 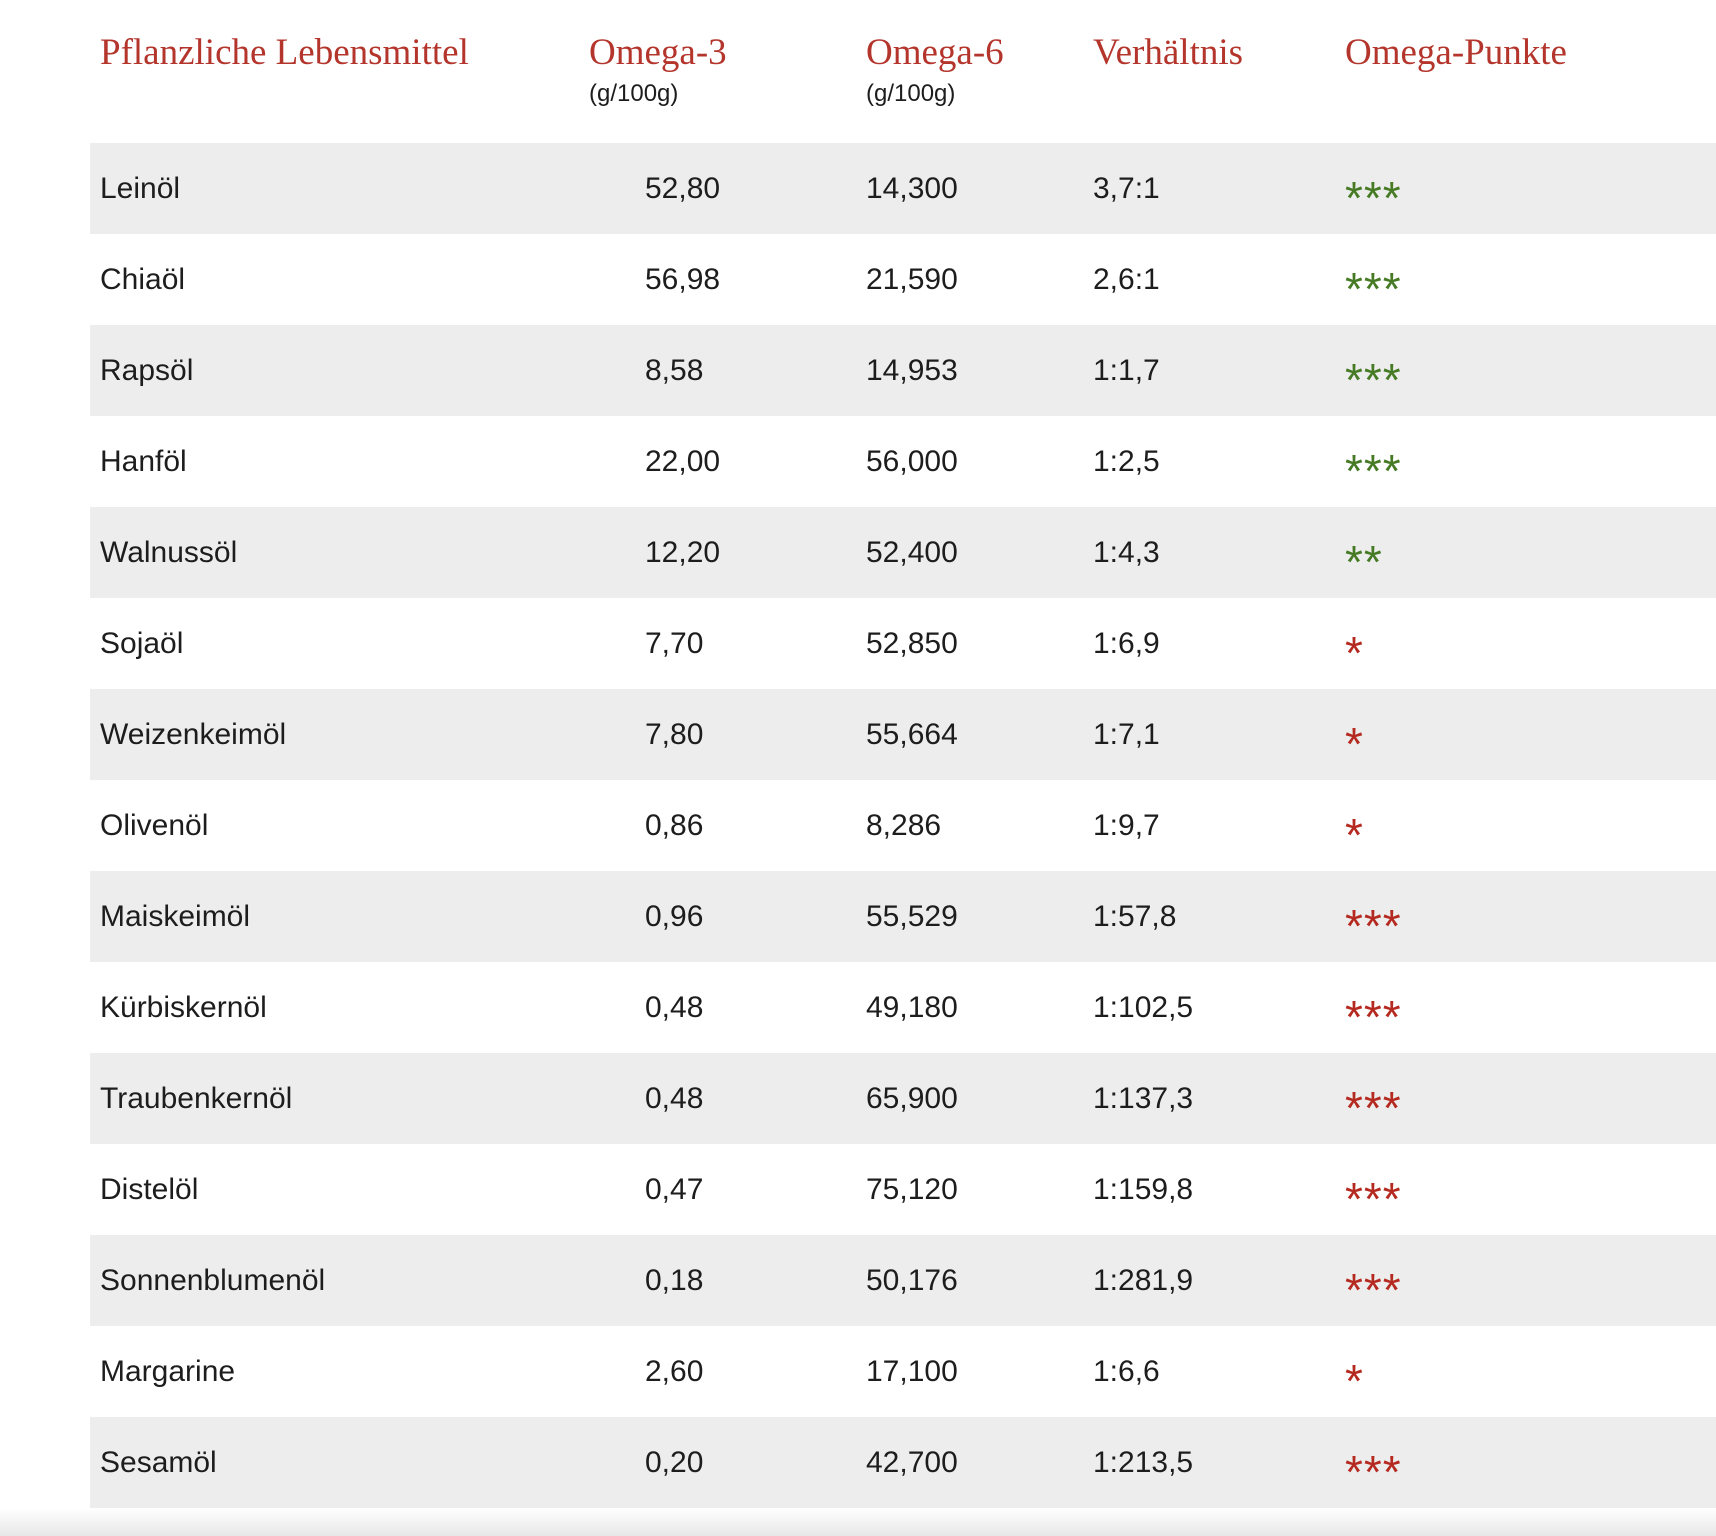 What do you see at coordinates (1126, 825) in the screenshot?
I see `ratio-value-cell: 1:9,7` at bounding box center [1126, 825].